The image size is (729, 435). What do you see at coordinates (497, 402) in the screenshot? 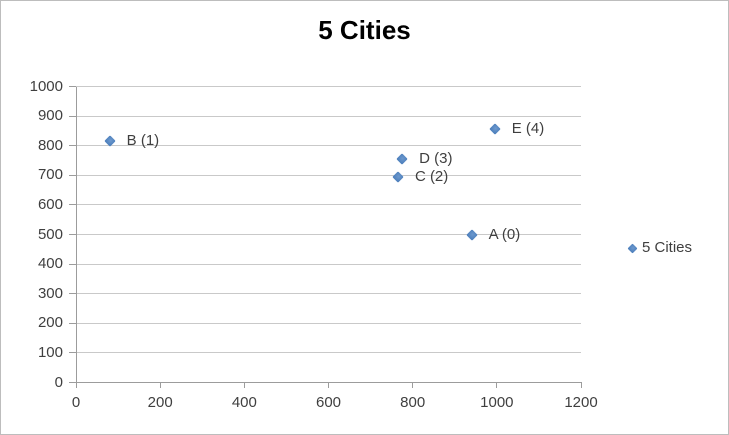
I see `x-tick-label: 1000` at bounding box center [497, 402].